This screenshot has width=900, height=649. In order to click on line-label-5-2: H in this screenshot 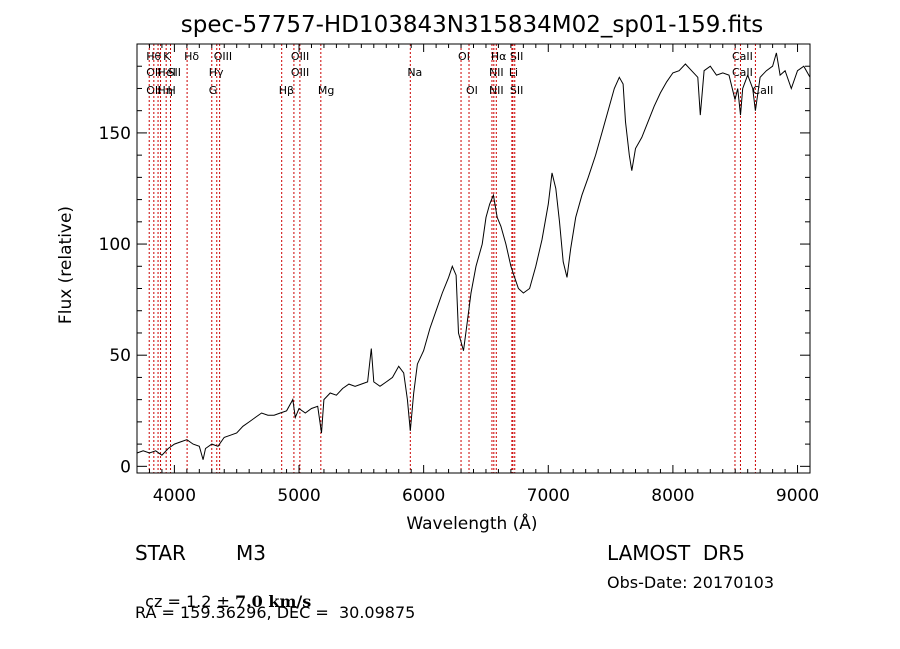, I will do `click(172, 90)`.